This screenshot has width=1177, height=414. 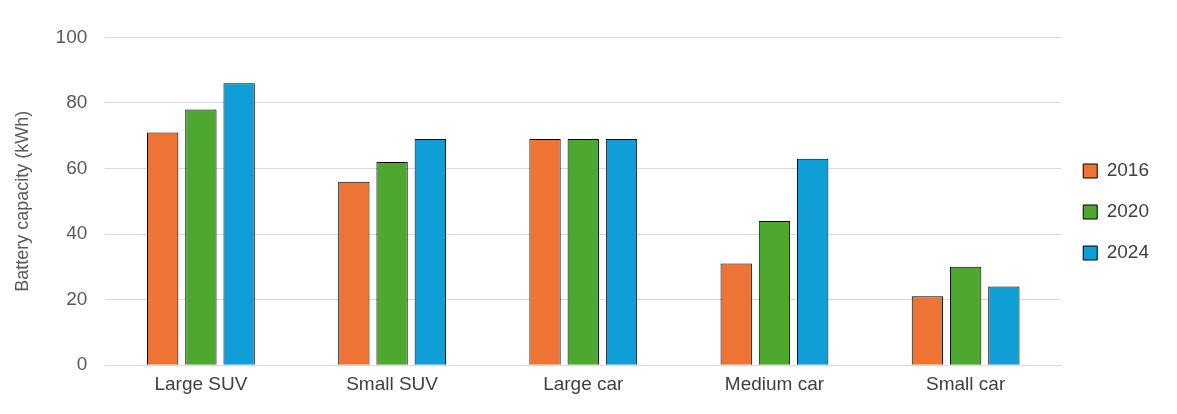 What do you see at coordinates (77, 102) in the screenshot?
I see `y-tick-label: 80` at bounding box center [77, 102].